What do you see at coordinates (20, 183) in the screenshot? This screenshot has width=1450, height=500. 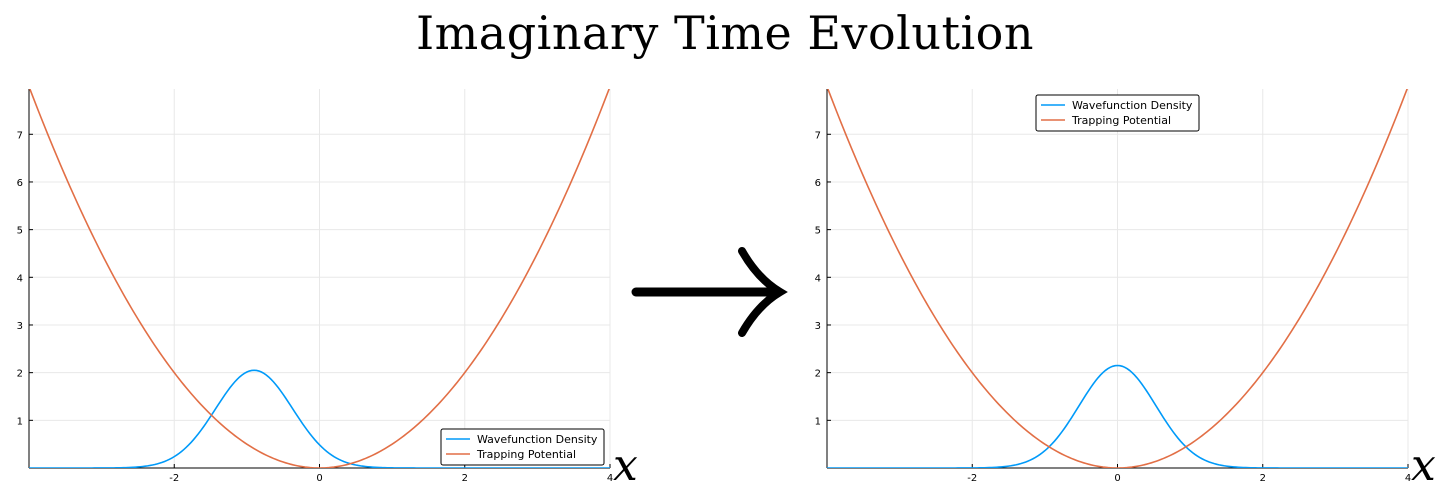 I see `left-y-tick-label: 6` at bounding box center [20, 183].